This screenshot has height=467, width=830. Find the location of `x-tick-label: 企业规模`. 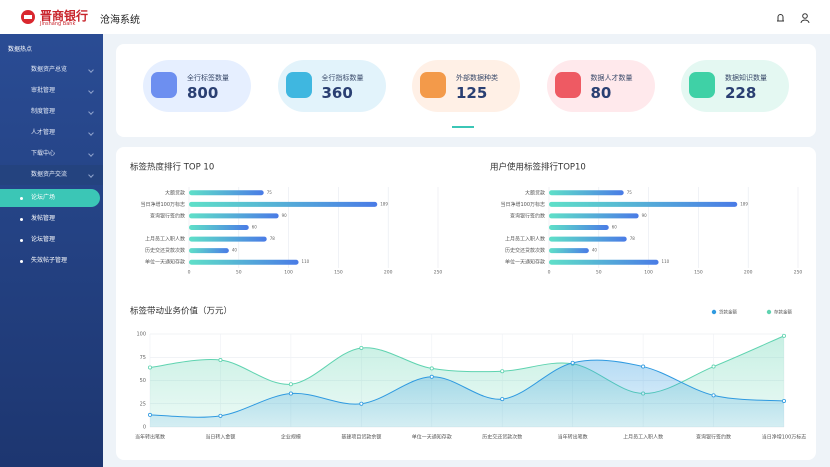

x-tick-label: 企业规模 is located at coordinates (291, 437).